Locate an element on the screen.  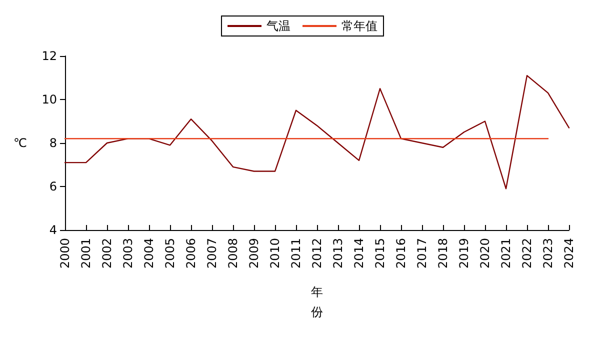
x-tick-label: 2010 is located at coordinates (275, 253).